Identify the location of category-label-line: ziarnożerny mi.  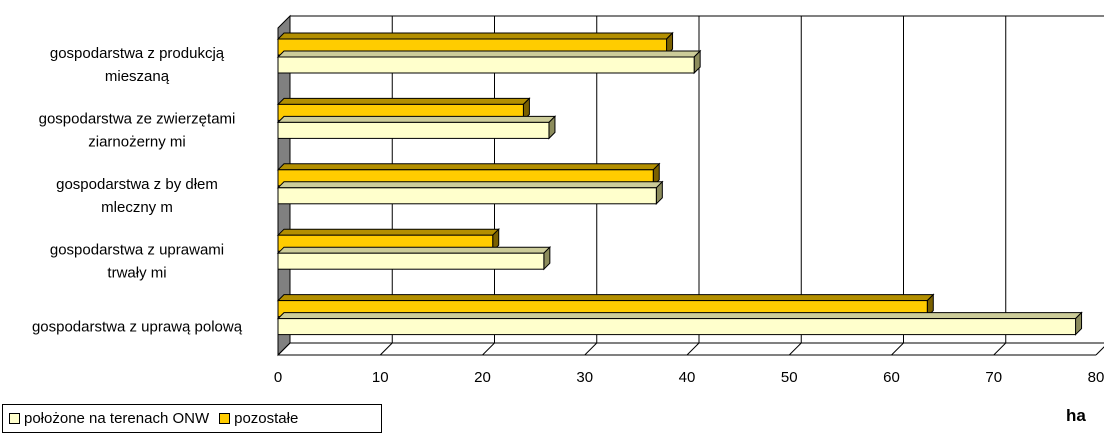
(137, 142).